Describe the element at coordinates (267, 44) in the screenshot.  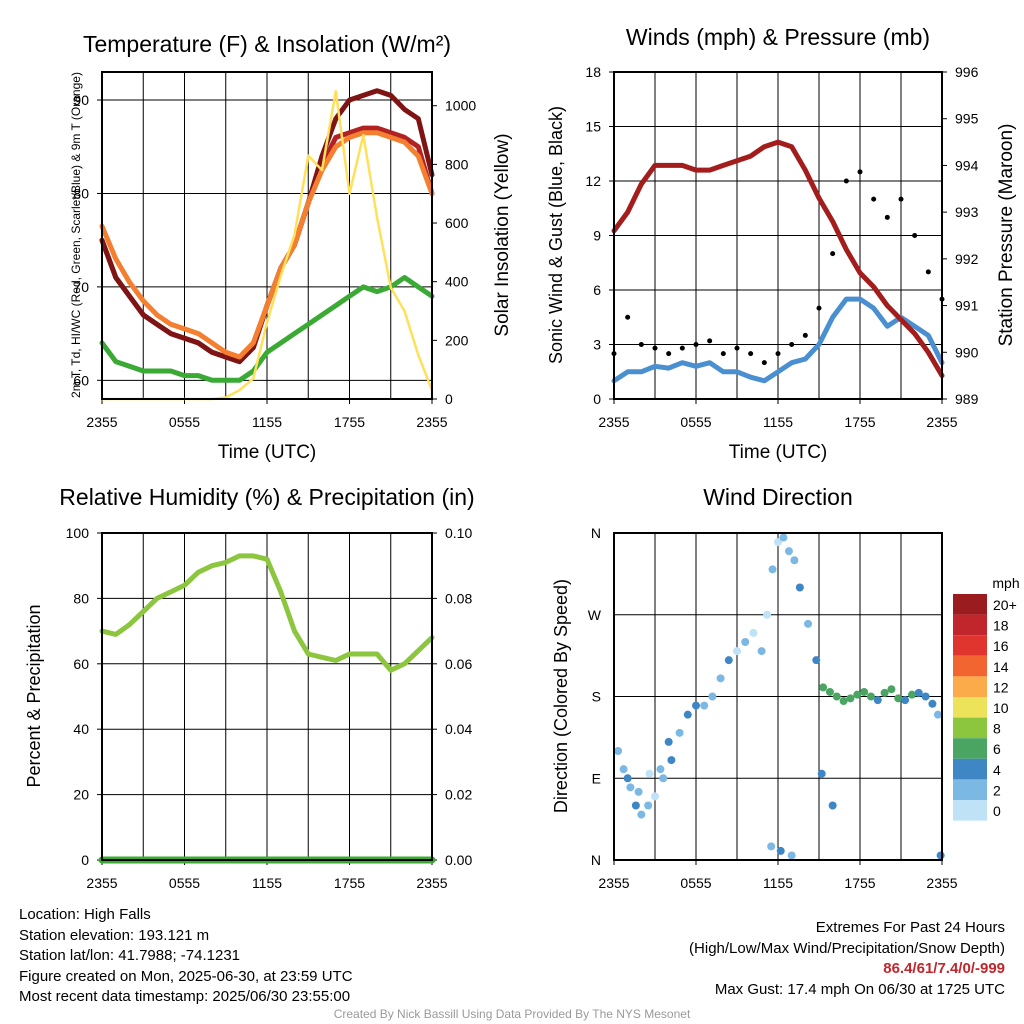
I see `panel-1-title: Temperature (F) & Insolation (W/m²)` at that location.